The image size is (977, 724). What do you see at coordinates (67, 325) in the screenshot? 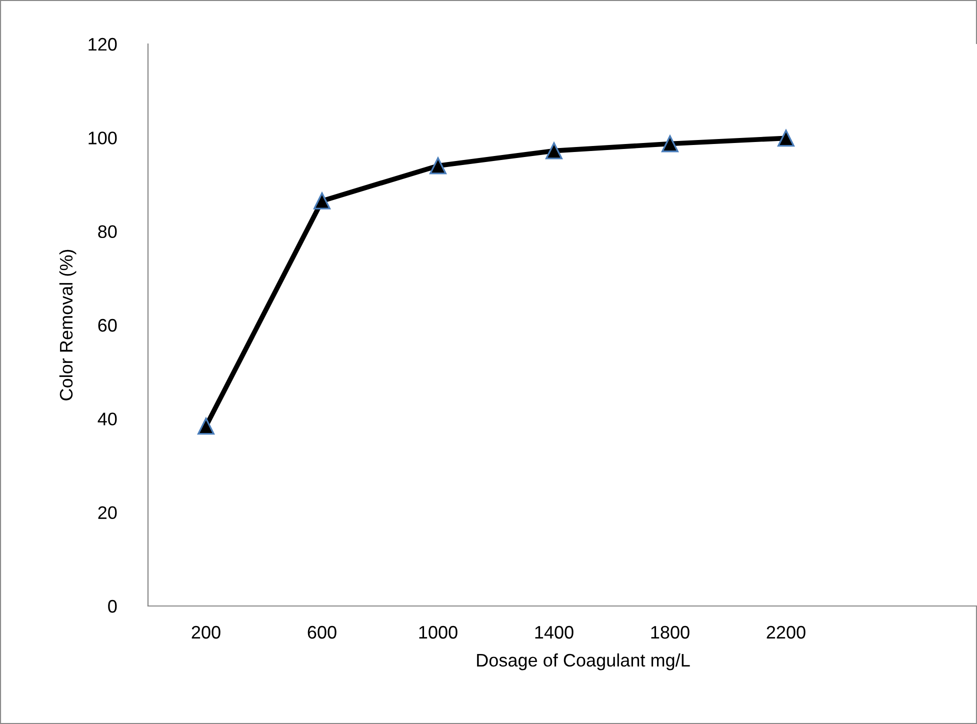
I see `y-axis-title: Color Removal (%)` at bounding box center [67, 325].